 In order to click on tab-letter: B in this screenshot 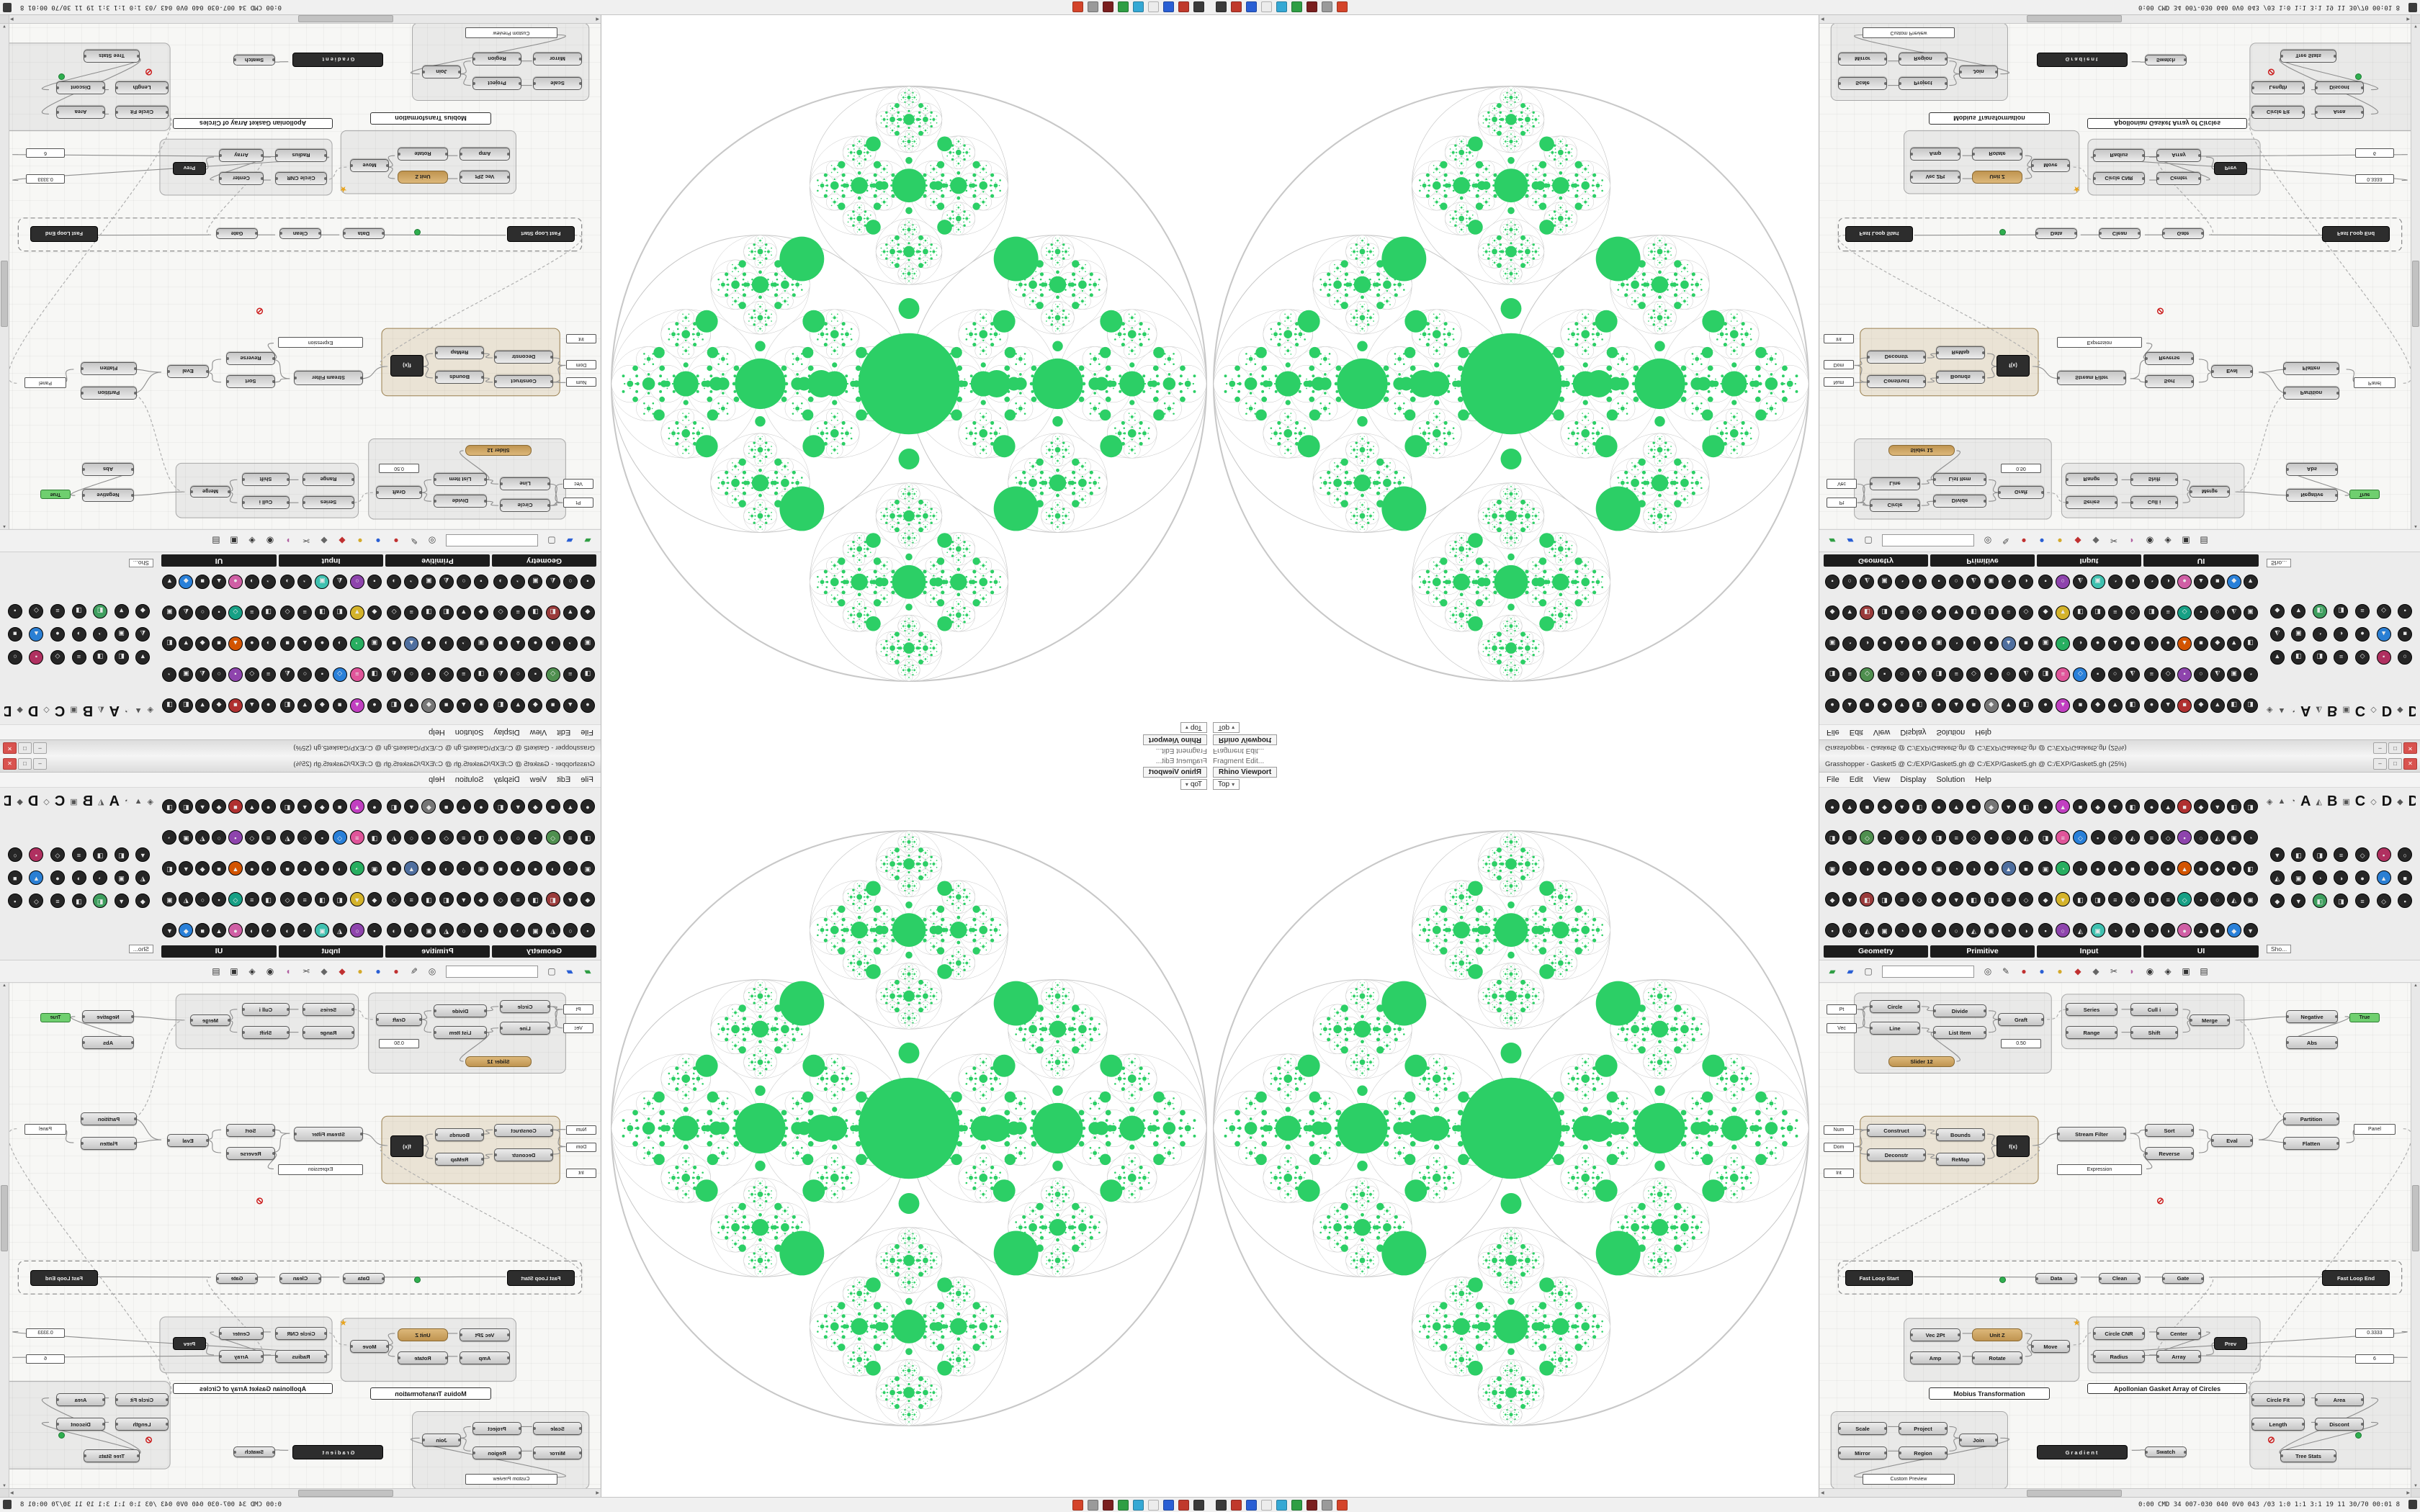, I will do `click(2332, 801)`.